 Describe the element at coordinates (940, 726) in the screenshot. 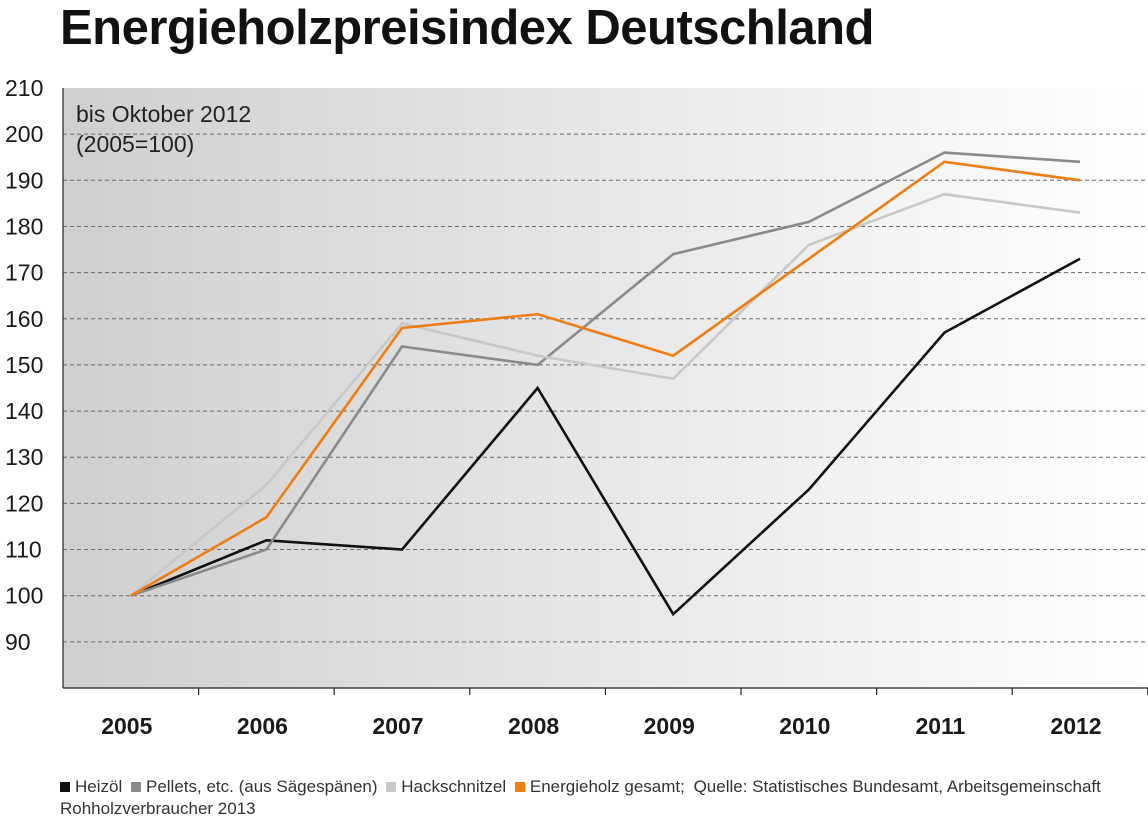

I see `x-tick-label: 2011` at that location.